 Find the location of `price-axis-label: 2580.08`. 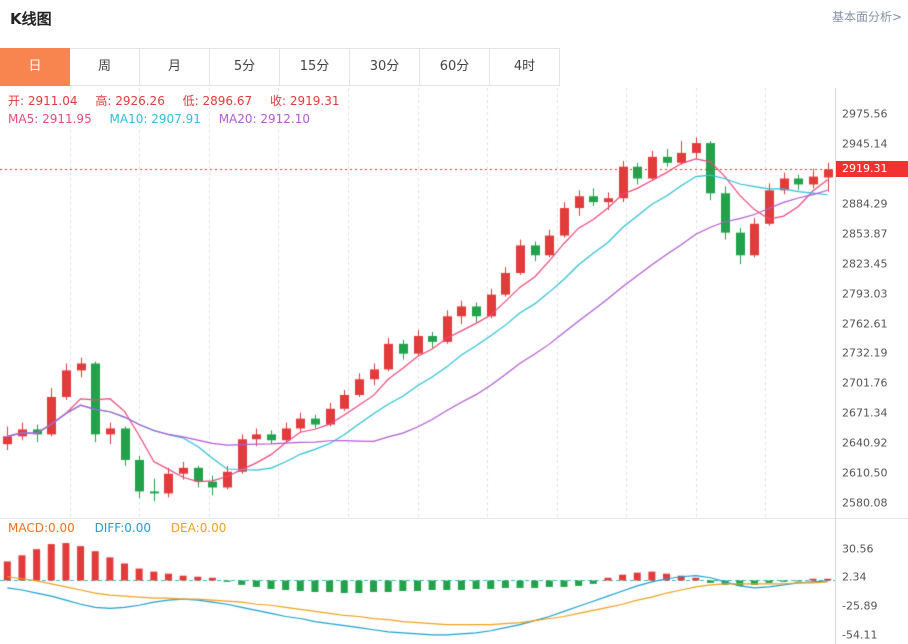

price-axis-label: 2580.08 is located at coordinates (865, 503).